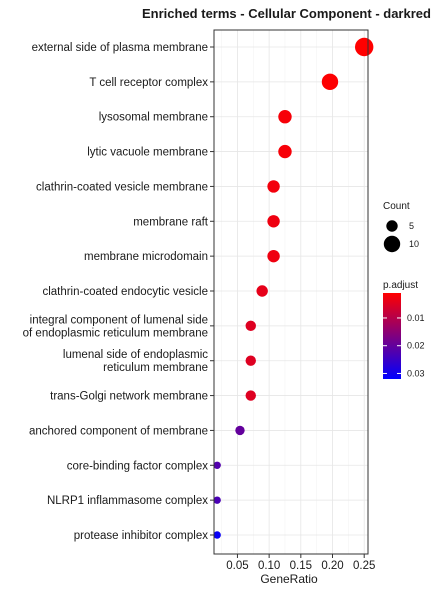 This screenshot has width=435, height=590. I want to click on y-tick-label: core-binding factor complex, so click(138, 466).